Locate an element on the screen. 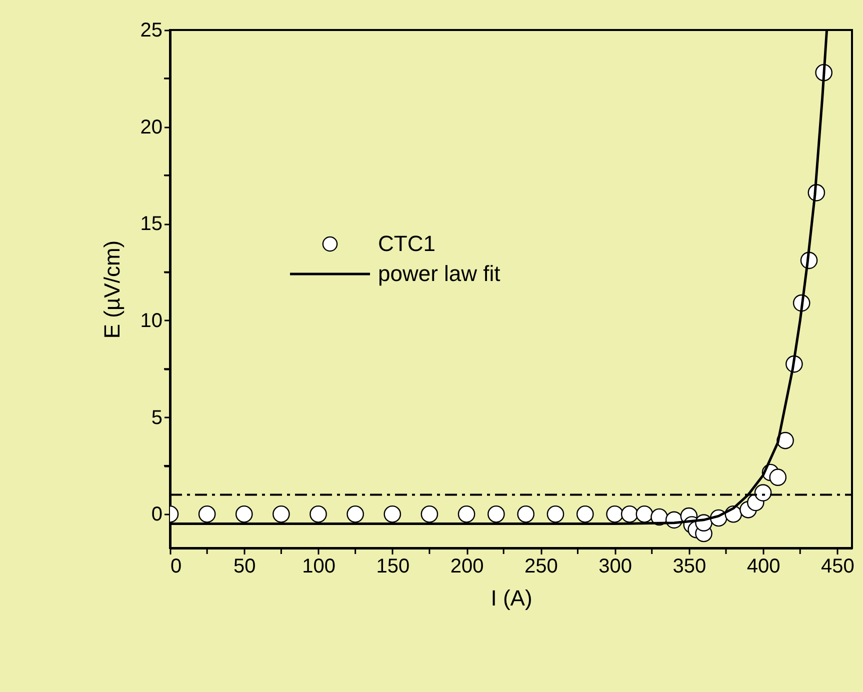 The width and height of the screenshot is (863, 692). y-tick-label: 15 is located at coordinates (151, 224).